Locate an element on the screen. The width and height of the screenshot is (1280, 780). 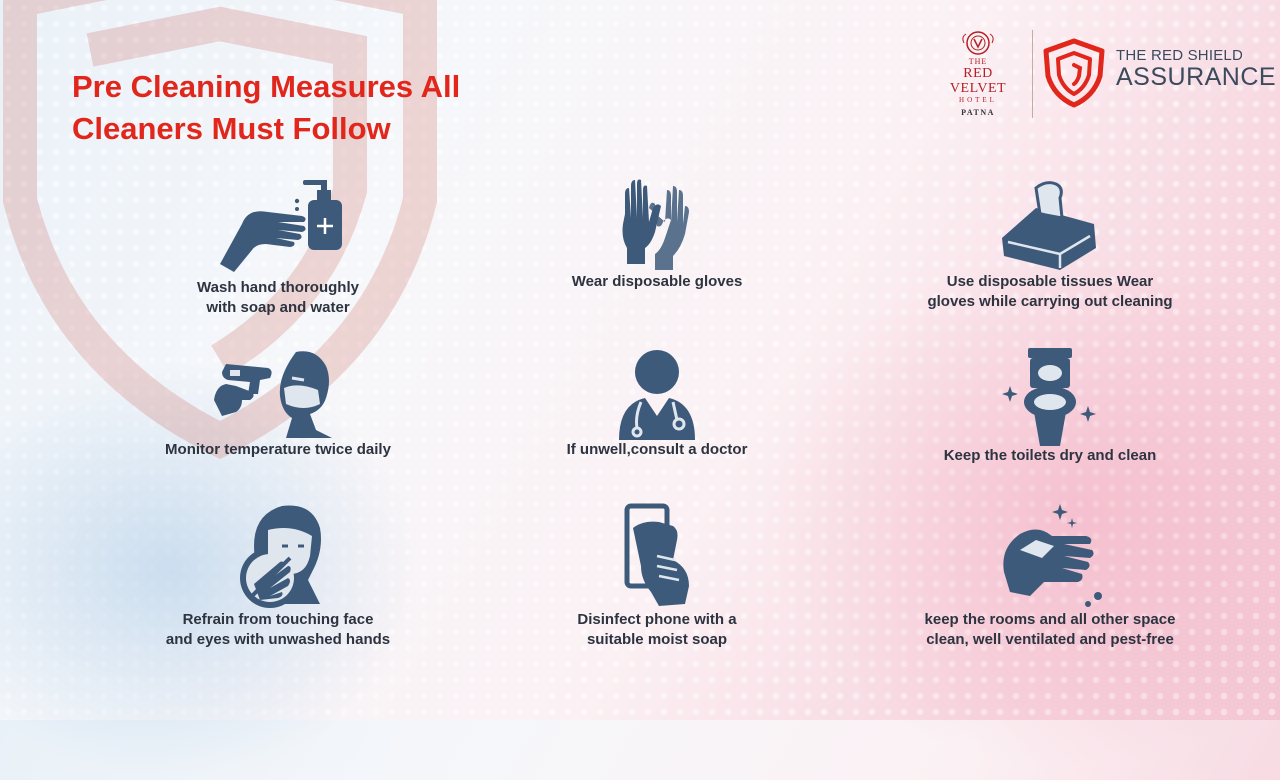
red-shield-logo-text: THE RED SHIELD ASSURANCE is located at coordinates (1196, 69).